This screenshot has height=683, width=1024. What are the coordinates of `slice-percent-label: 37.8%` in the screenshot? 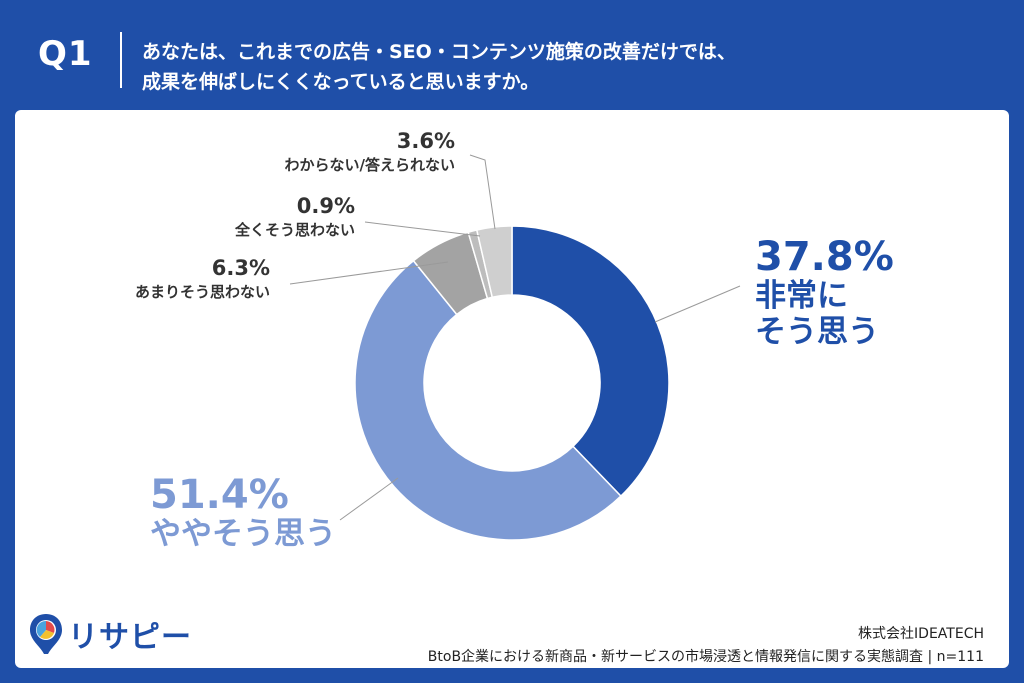 It's located at (824, 257).